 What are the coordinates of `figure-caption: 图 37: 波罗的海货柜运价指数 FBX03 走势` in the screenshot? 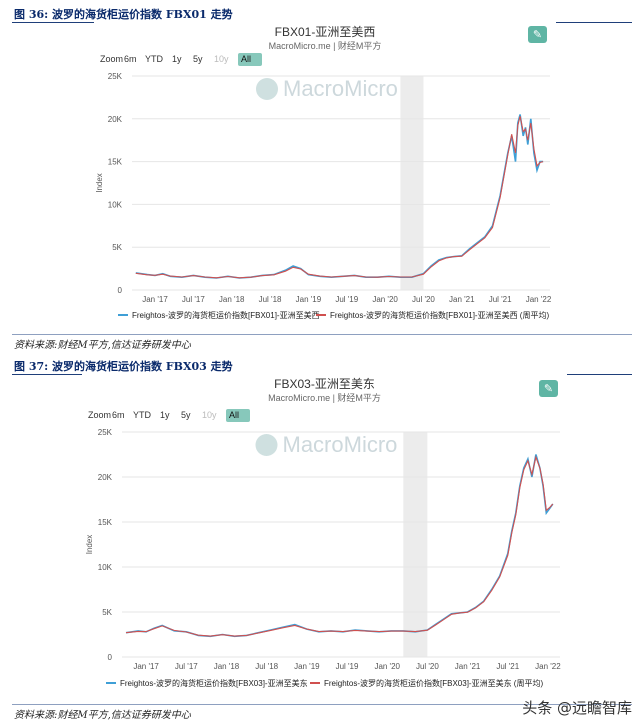 It's located at (123, 366).